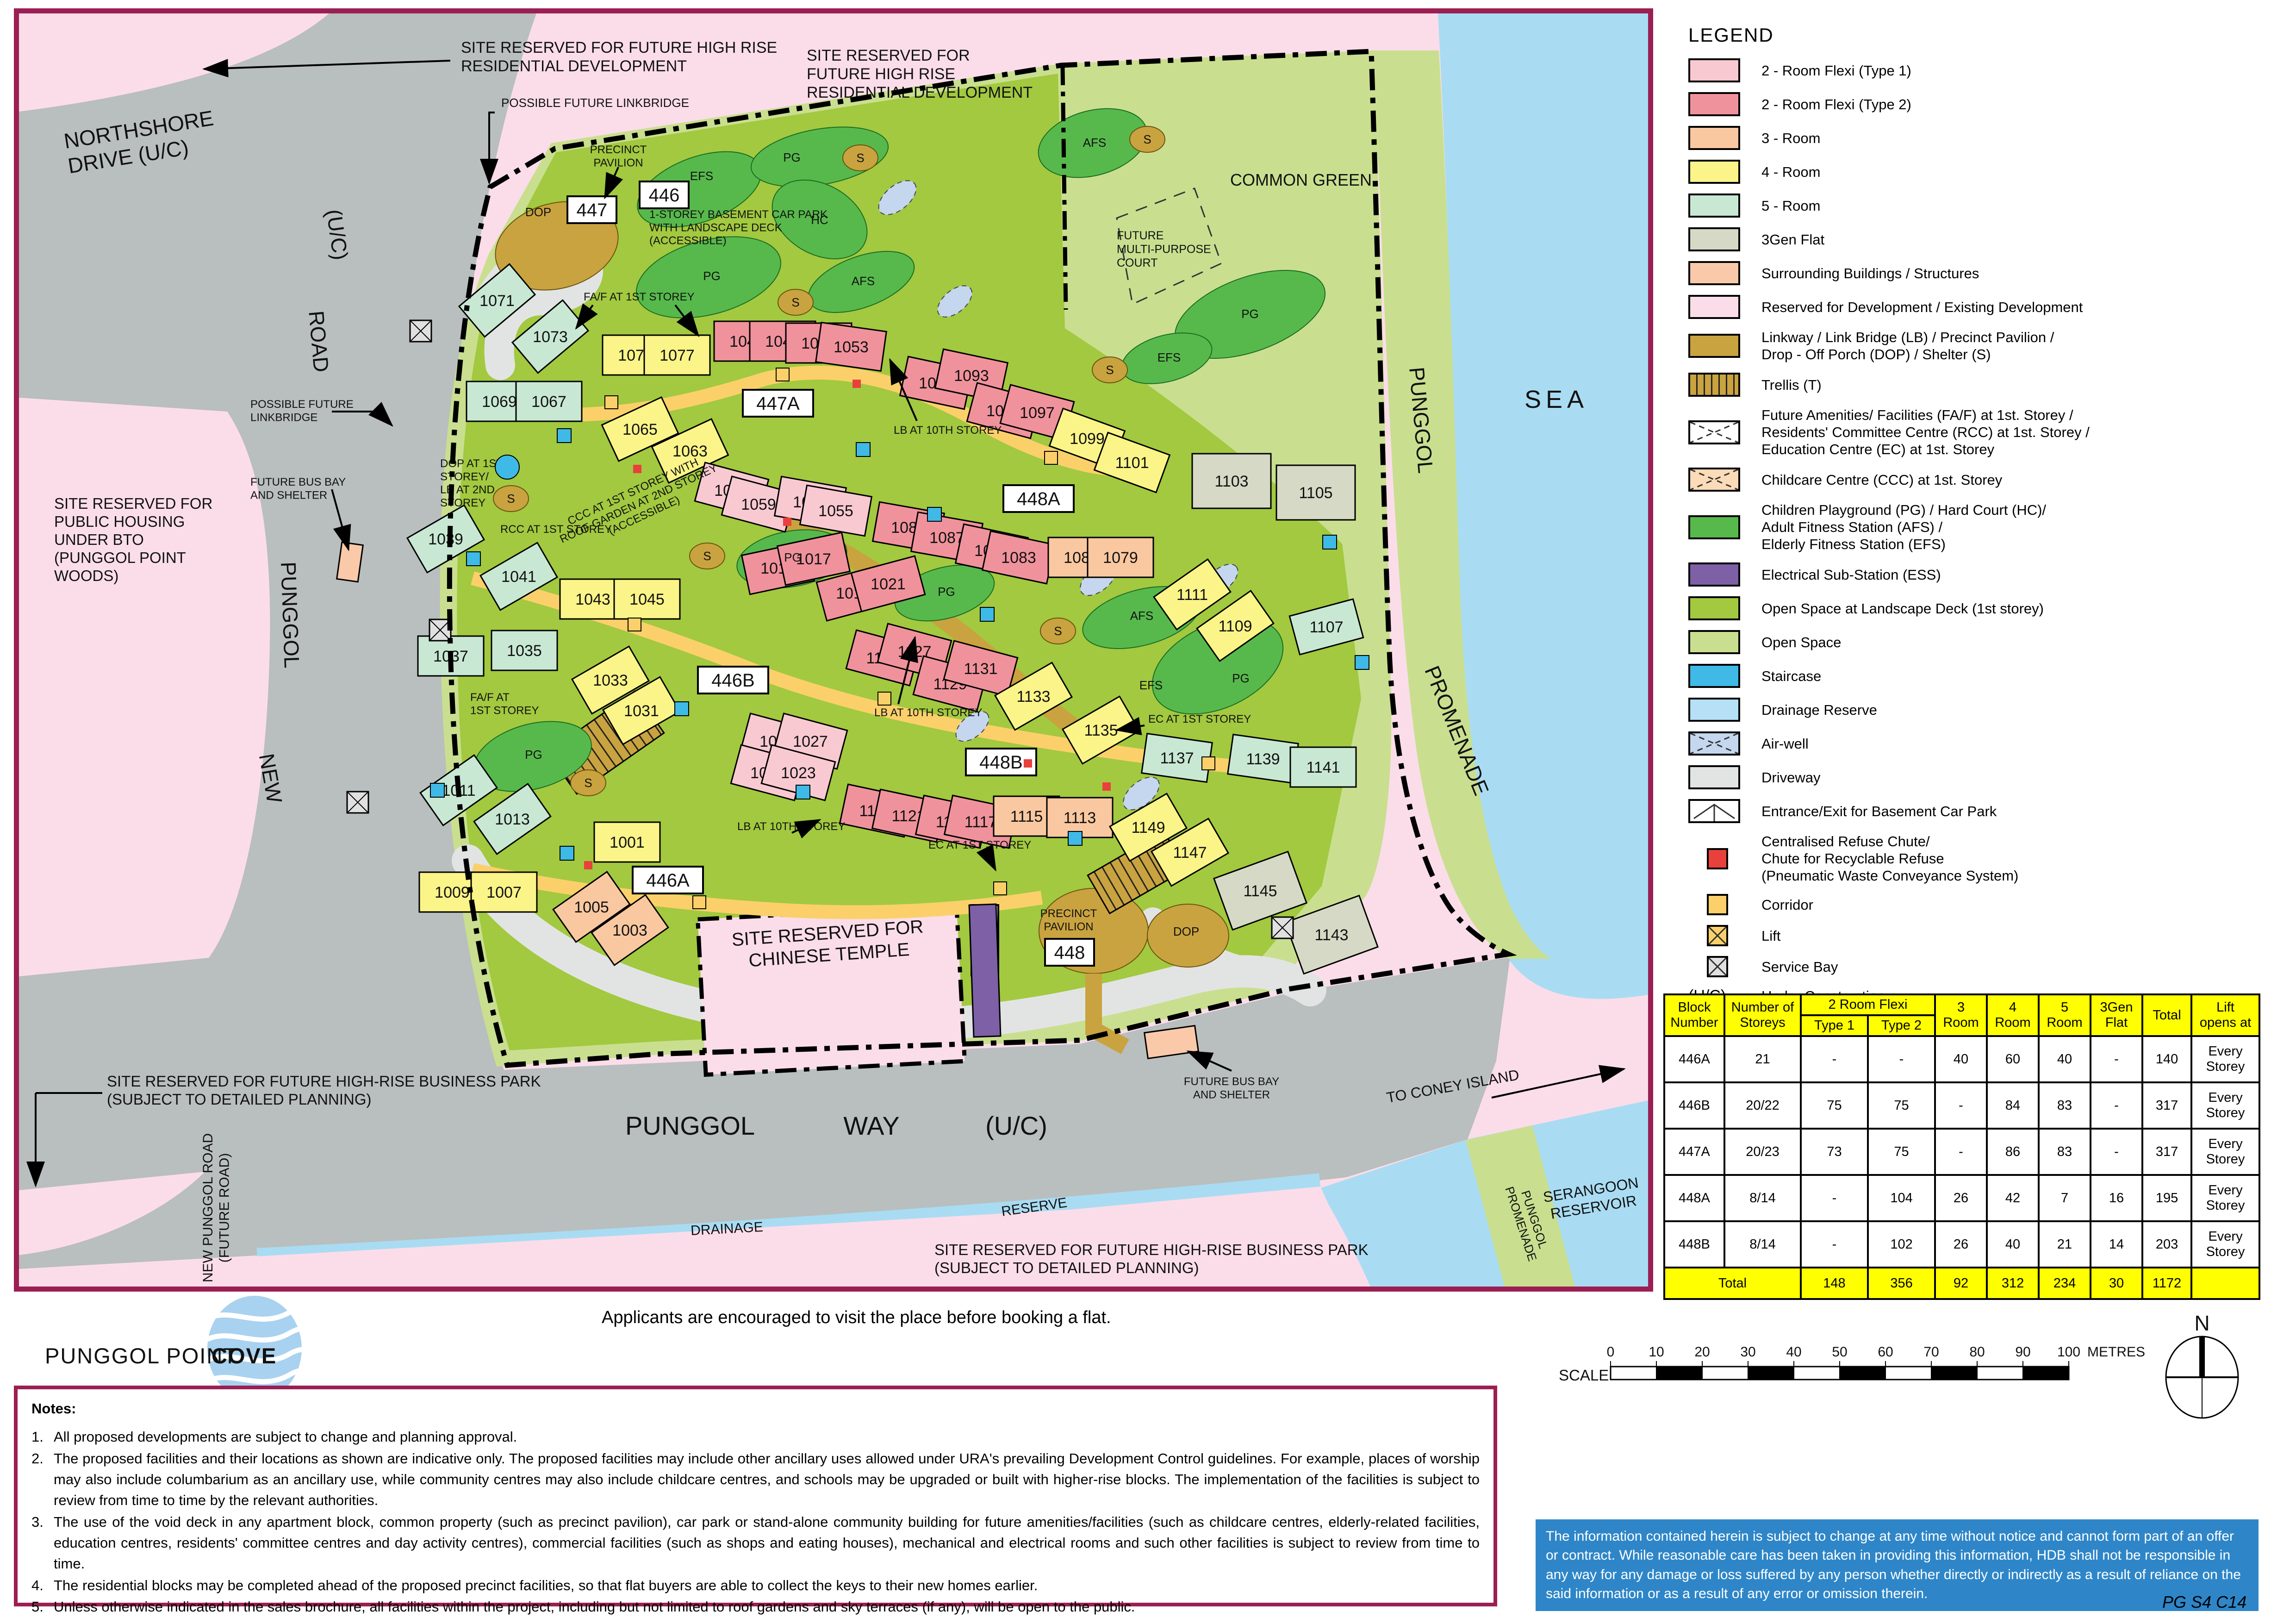  Describe the element at coordinates (690, 1125) in the screenshot. I see `map-label: PUNGGOL` at that location.